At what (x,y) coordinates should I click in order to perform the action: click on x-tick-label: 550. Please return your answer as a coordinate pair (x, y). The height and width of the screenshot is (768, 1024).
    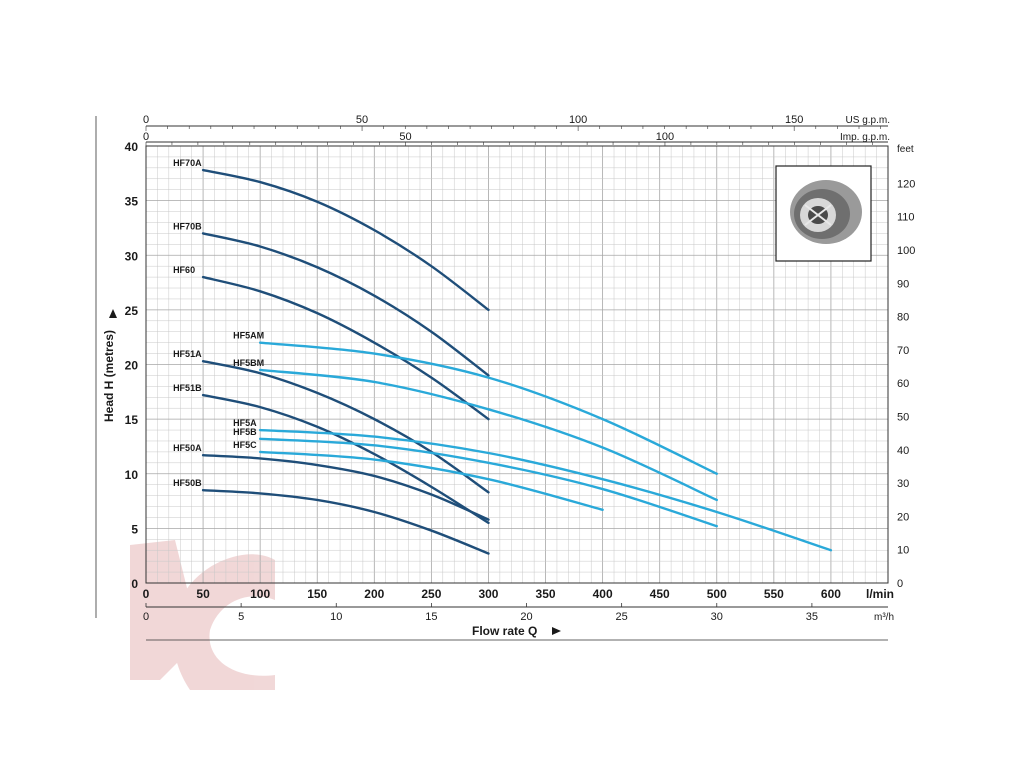
    Looking at the image, I should click on (774, 594).